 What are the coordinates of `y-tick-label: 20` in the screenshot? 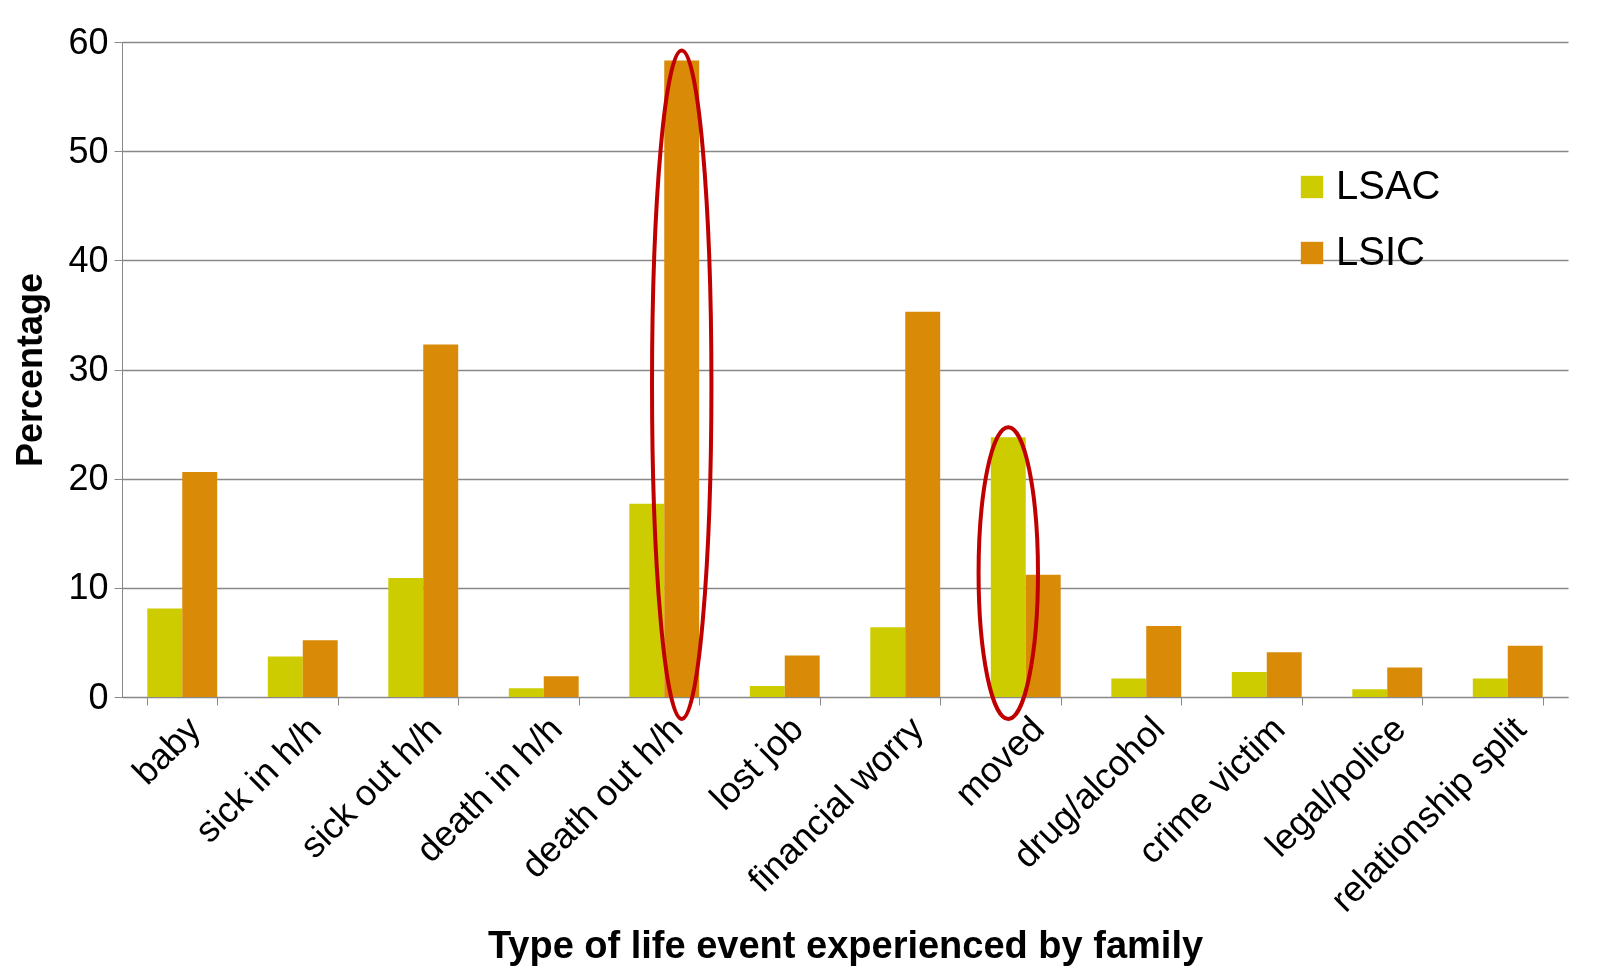 It's located at (88, 478).